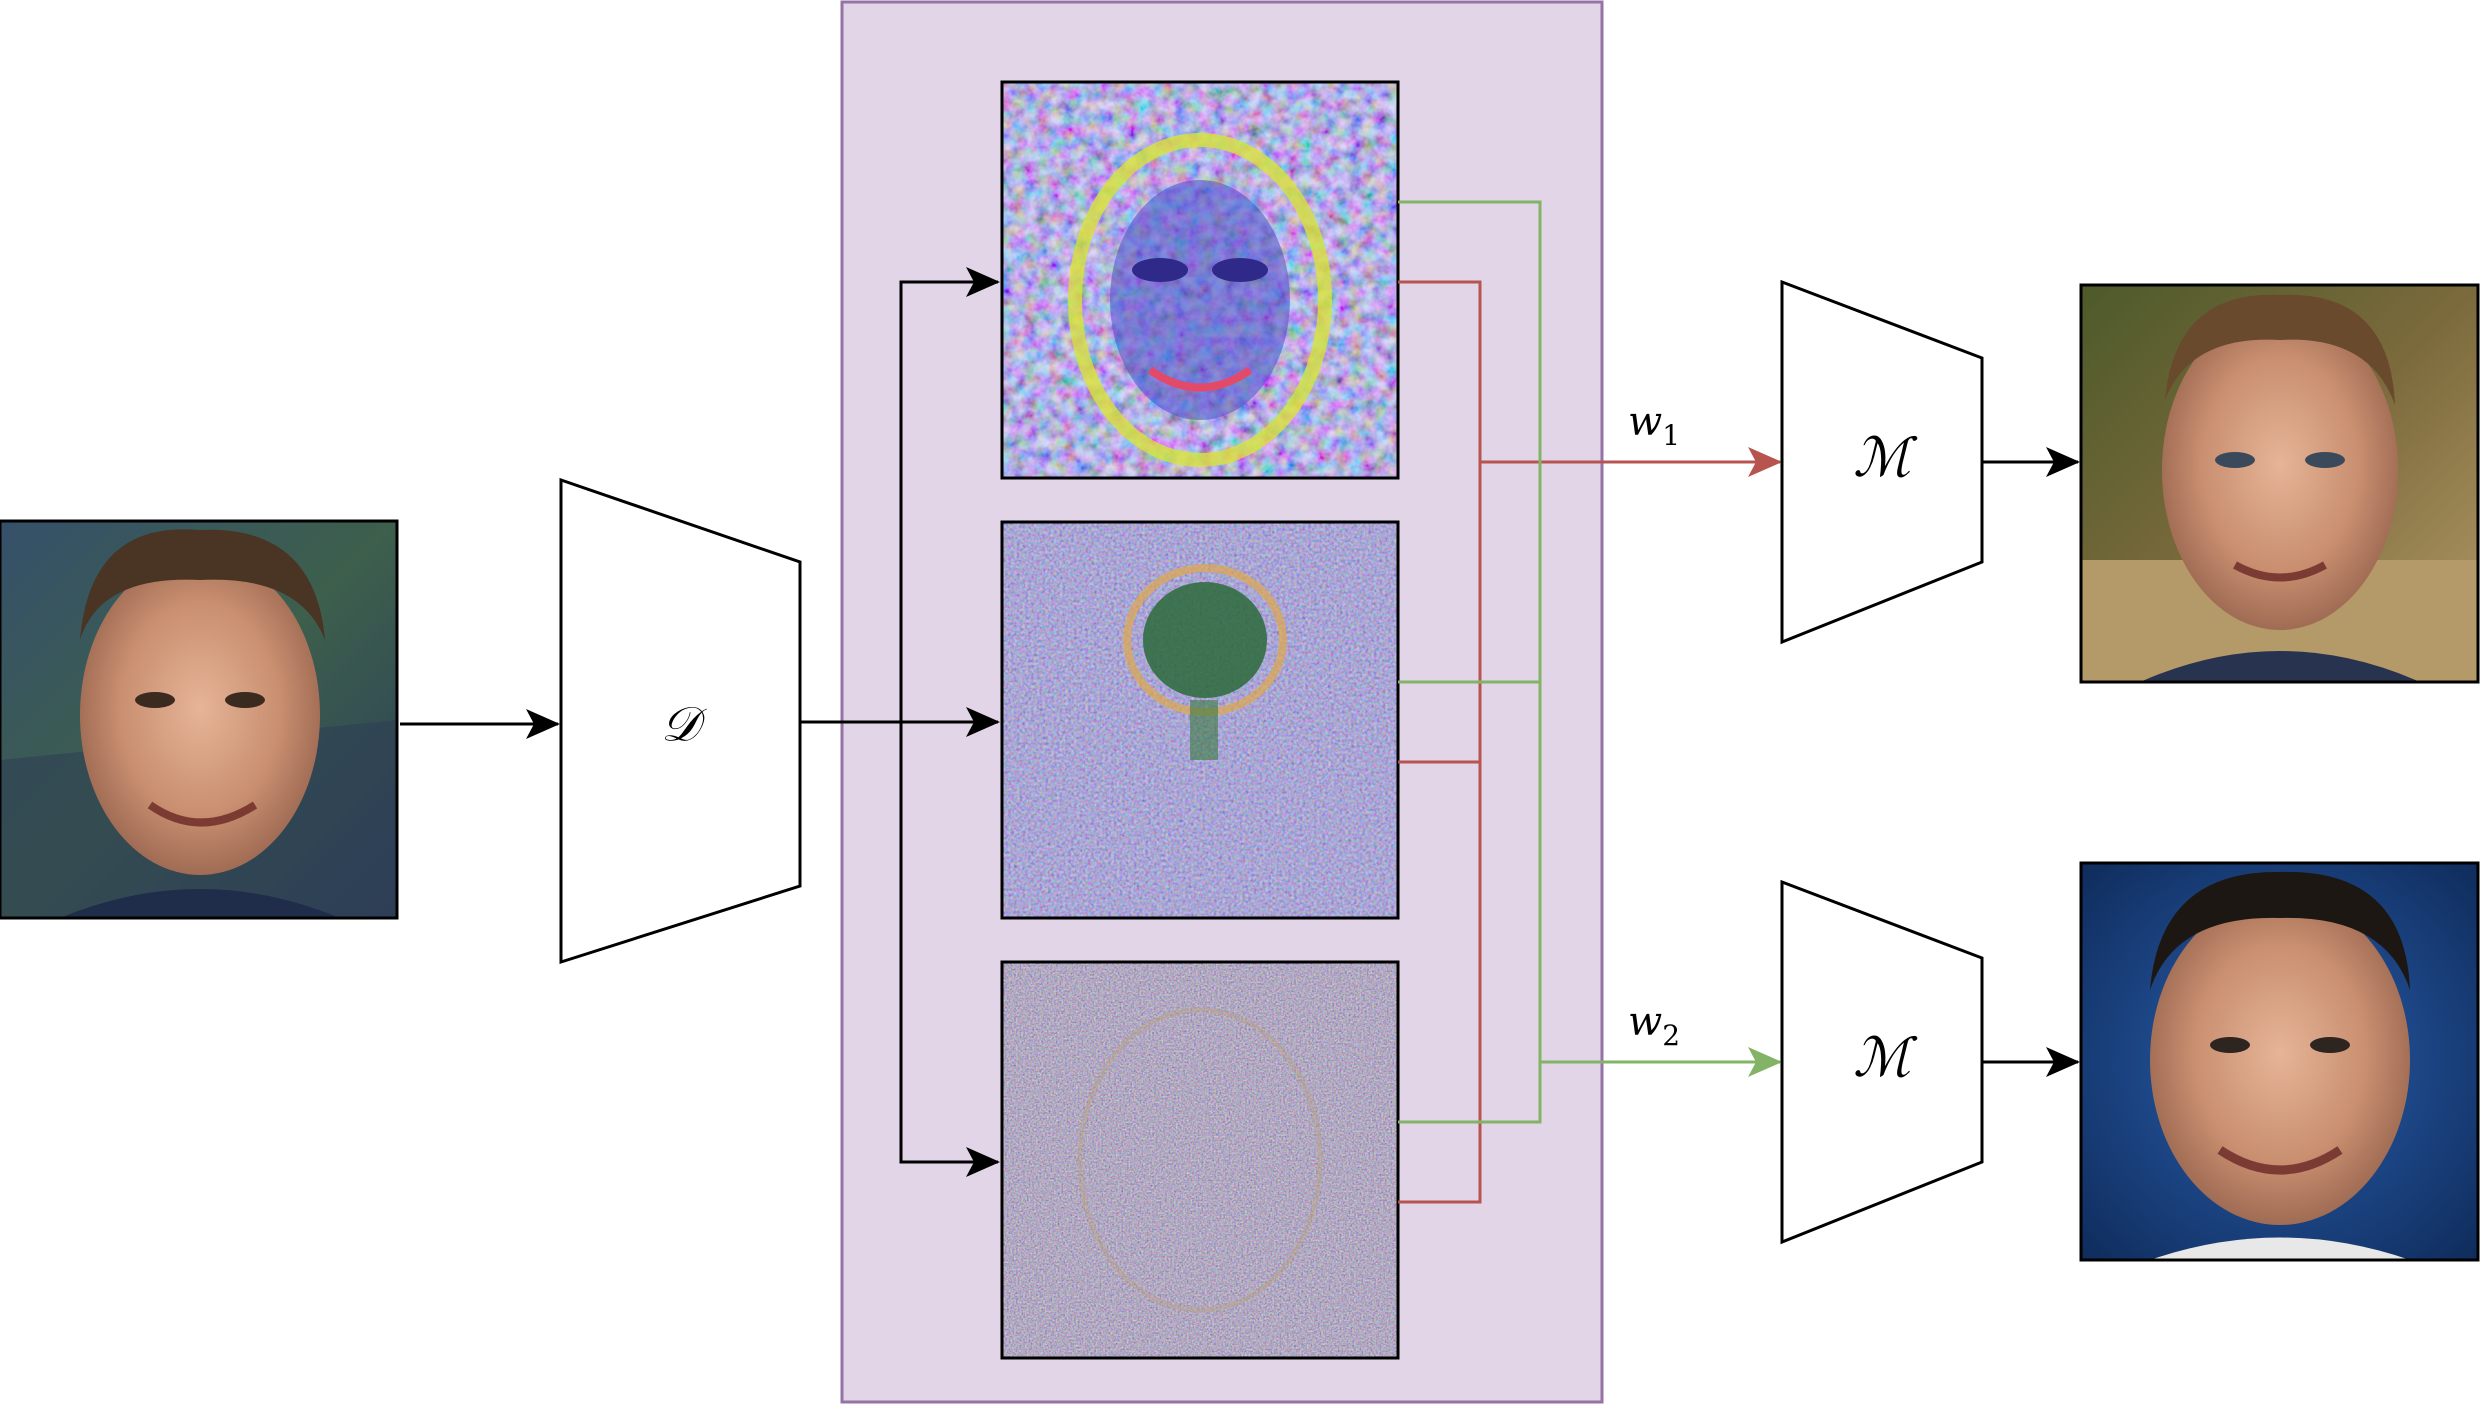  I want to click on output-face-bottom-image, so click(2279, 1061).